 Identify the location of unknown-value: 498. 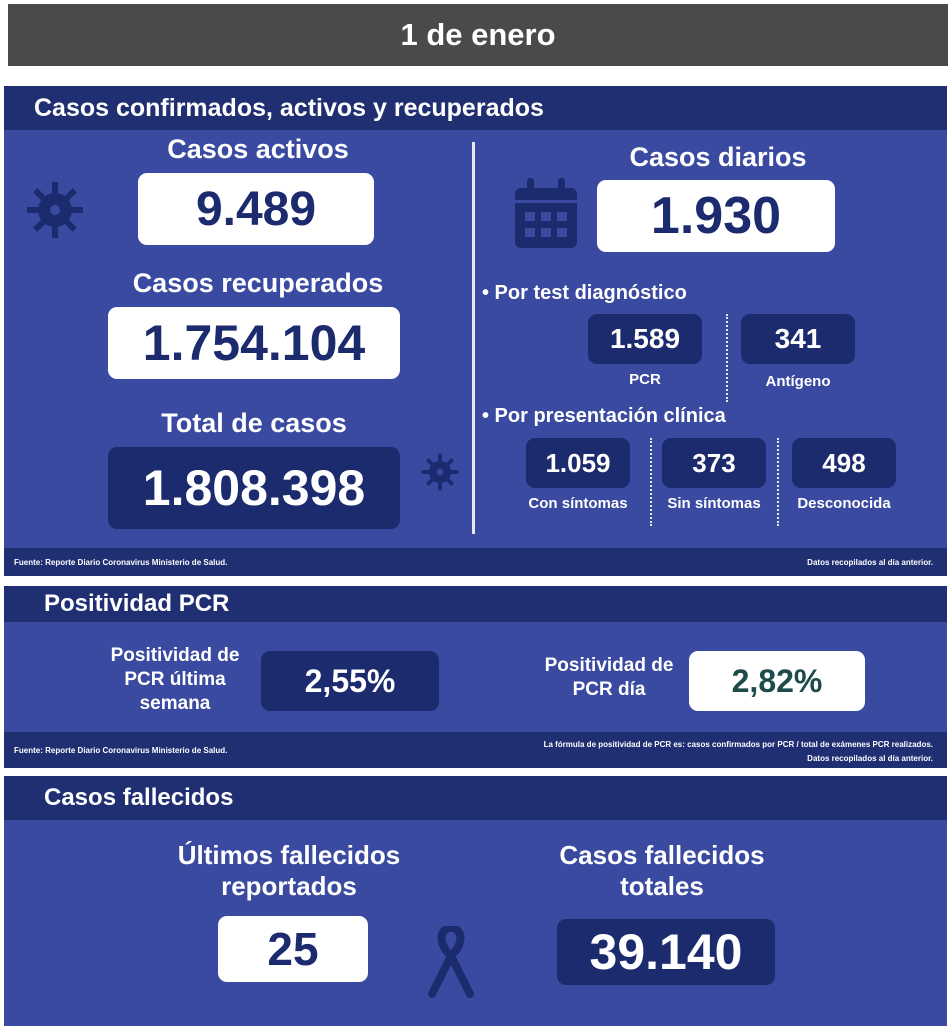
(844, 463).